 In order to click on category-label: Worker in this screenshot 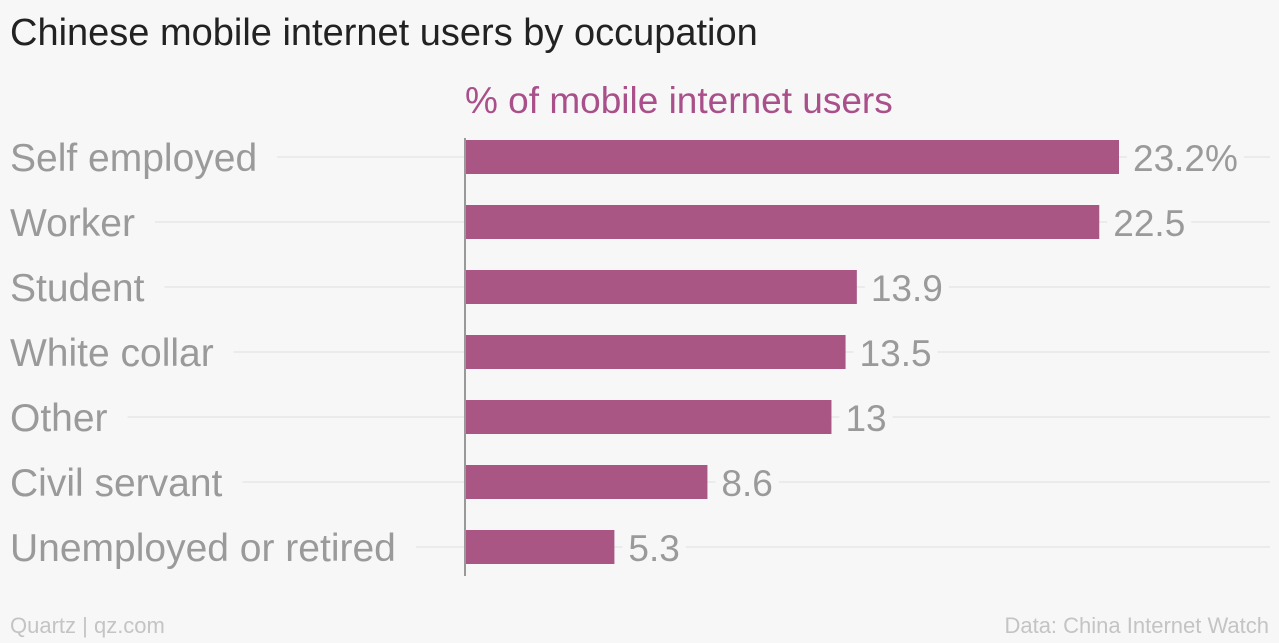, I will do `click(72, 223)`.